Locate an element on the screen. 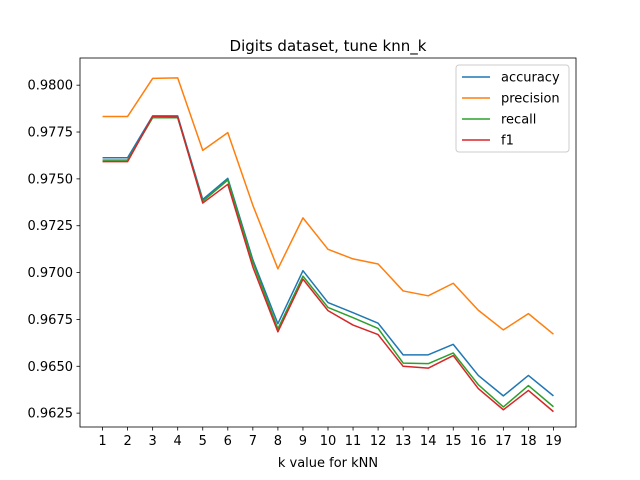 This screenshot has width=640, height=480. y-tick-label: 0.9725 is located at coordinates (51, 226).